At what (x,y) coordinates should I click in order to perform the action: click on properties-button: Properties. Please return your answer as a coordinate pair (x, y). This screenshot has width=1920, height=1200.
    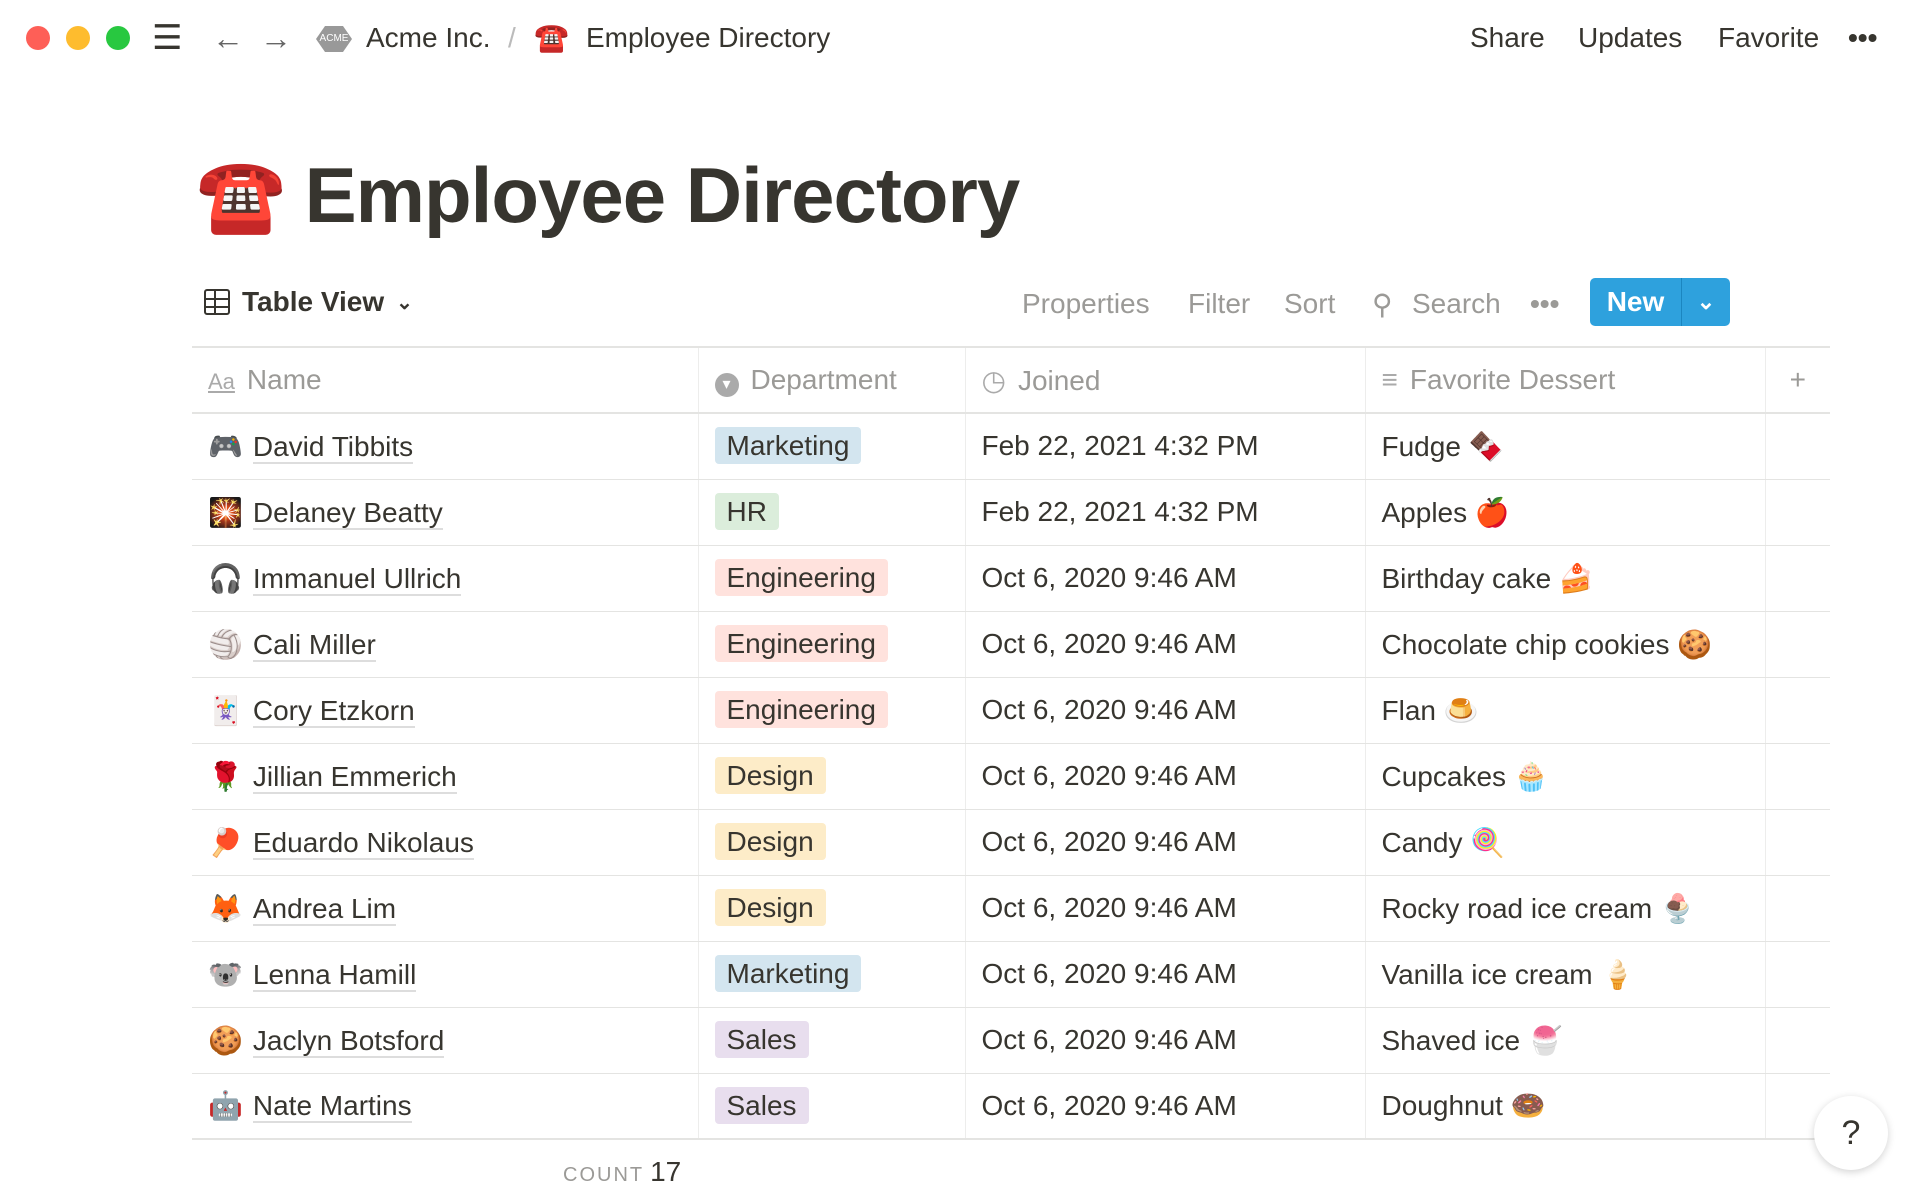
    Looking at the image, I should click on (1086, 303).